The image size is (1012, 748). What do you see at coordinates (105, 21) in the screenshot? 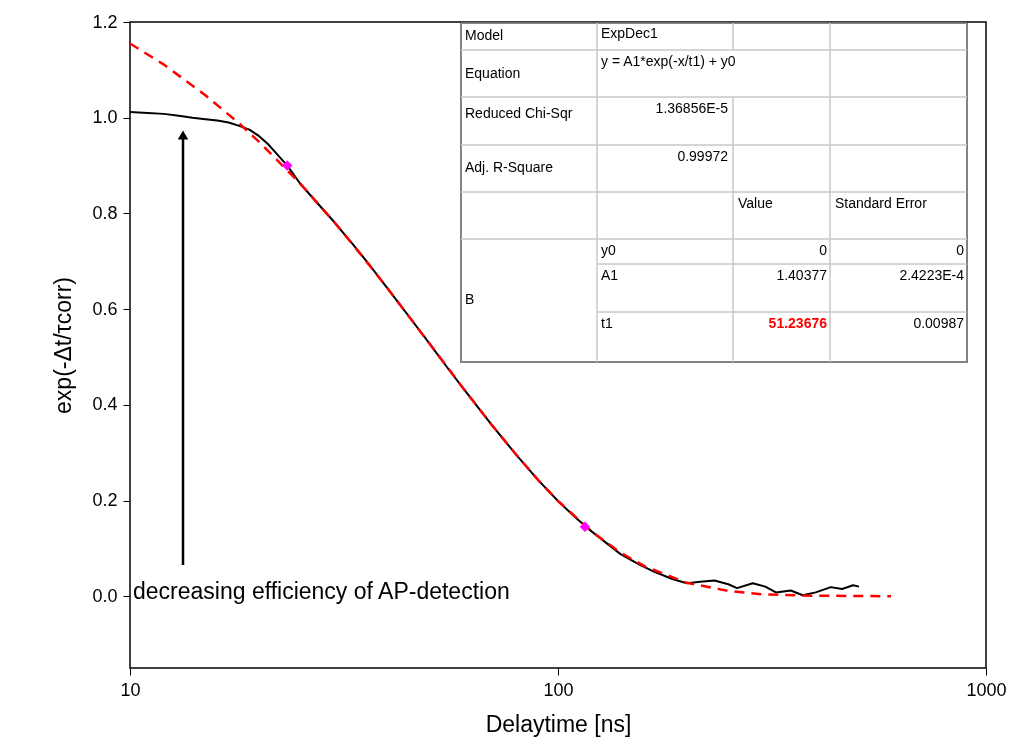
I see `y-tick-label: 1.2` at bounding box center [105, 21].